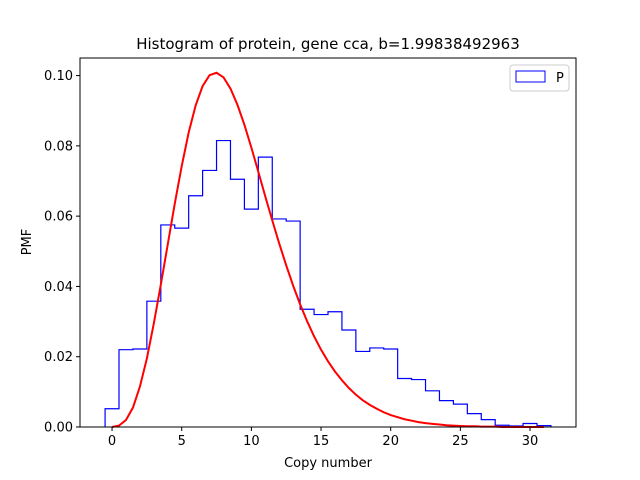 The image size is (640, 480). What do you see at coordinates (182, 441) in the screenshot?
I see `x-tick-label: 5` at bounding box center [182, 441].